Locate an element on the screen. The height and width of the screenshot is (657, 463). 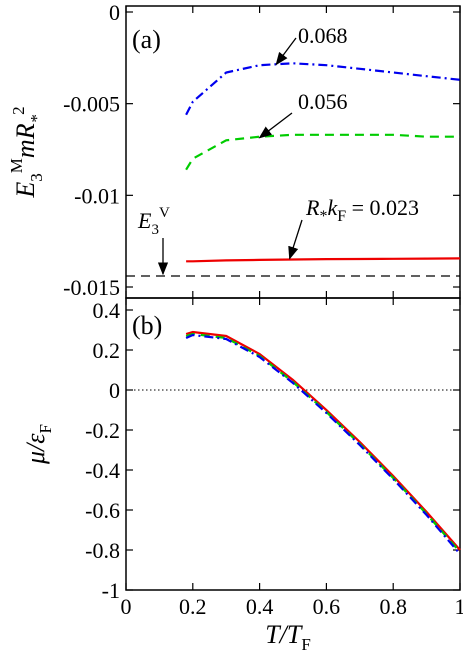
x-tick-label: 0 is located at coordinates (126, 606).